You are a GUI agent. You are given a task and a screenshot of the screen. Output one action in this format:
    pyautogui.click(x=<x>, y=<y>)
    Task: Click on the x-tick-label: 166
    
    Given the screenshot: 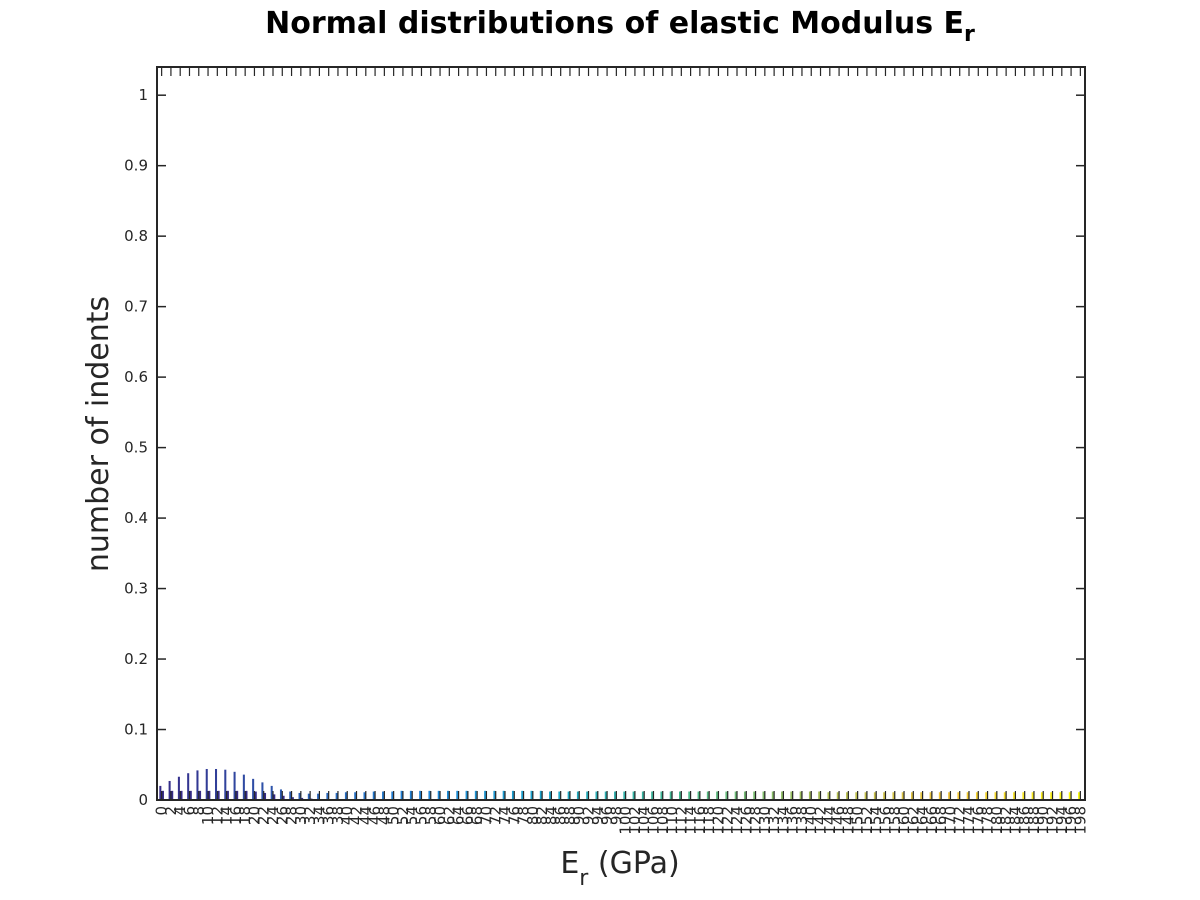 What is the action you would take?
    pyautogui.click(x=932, y=820)
    